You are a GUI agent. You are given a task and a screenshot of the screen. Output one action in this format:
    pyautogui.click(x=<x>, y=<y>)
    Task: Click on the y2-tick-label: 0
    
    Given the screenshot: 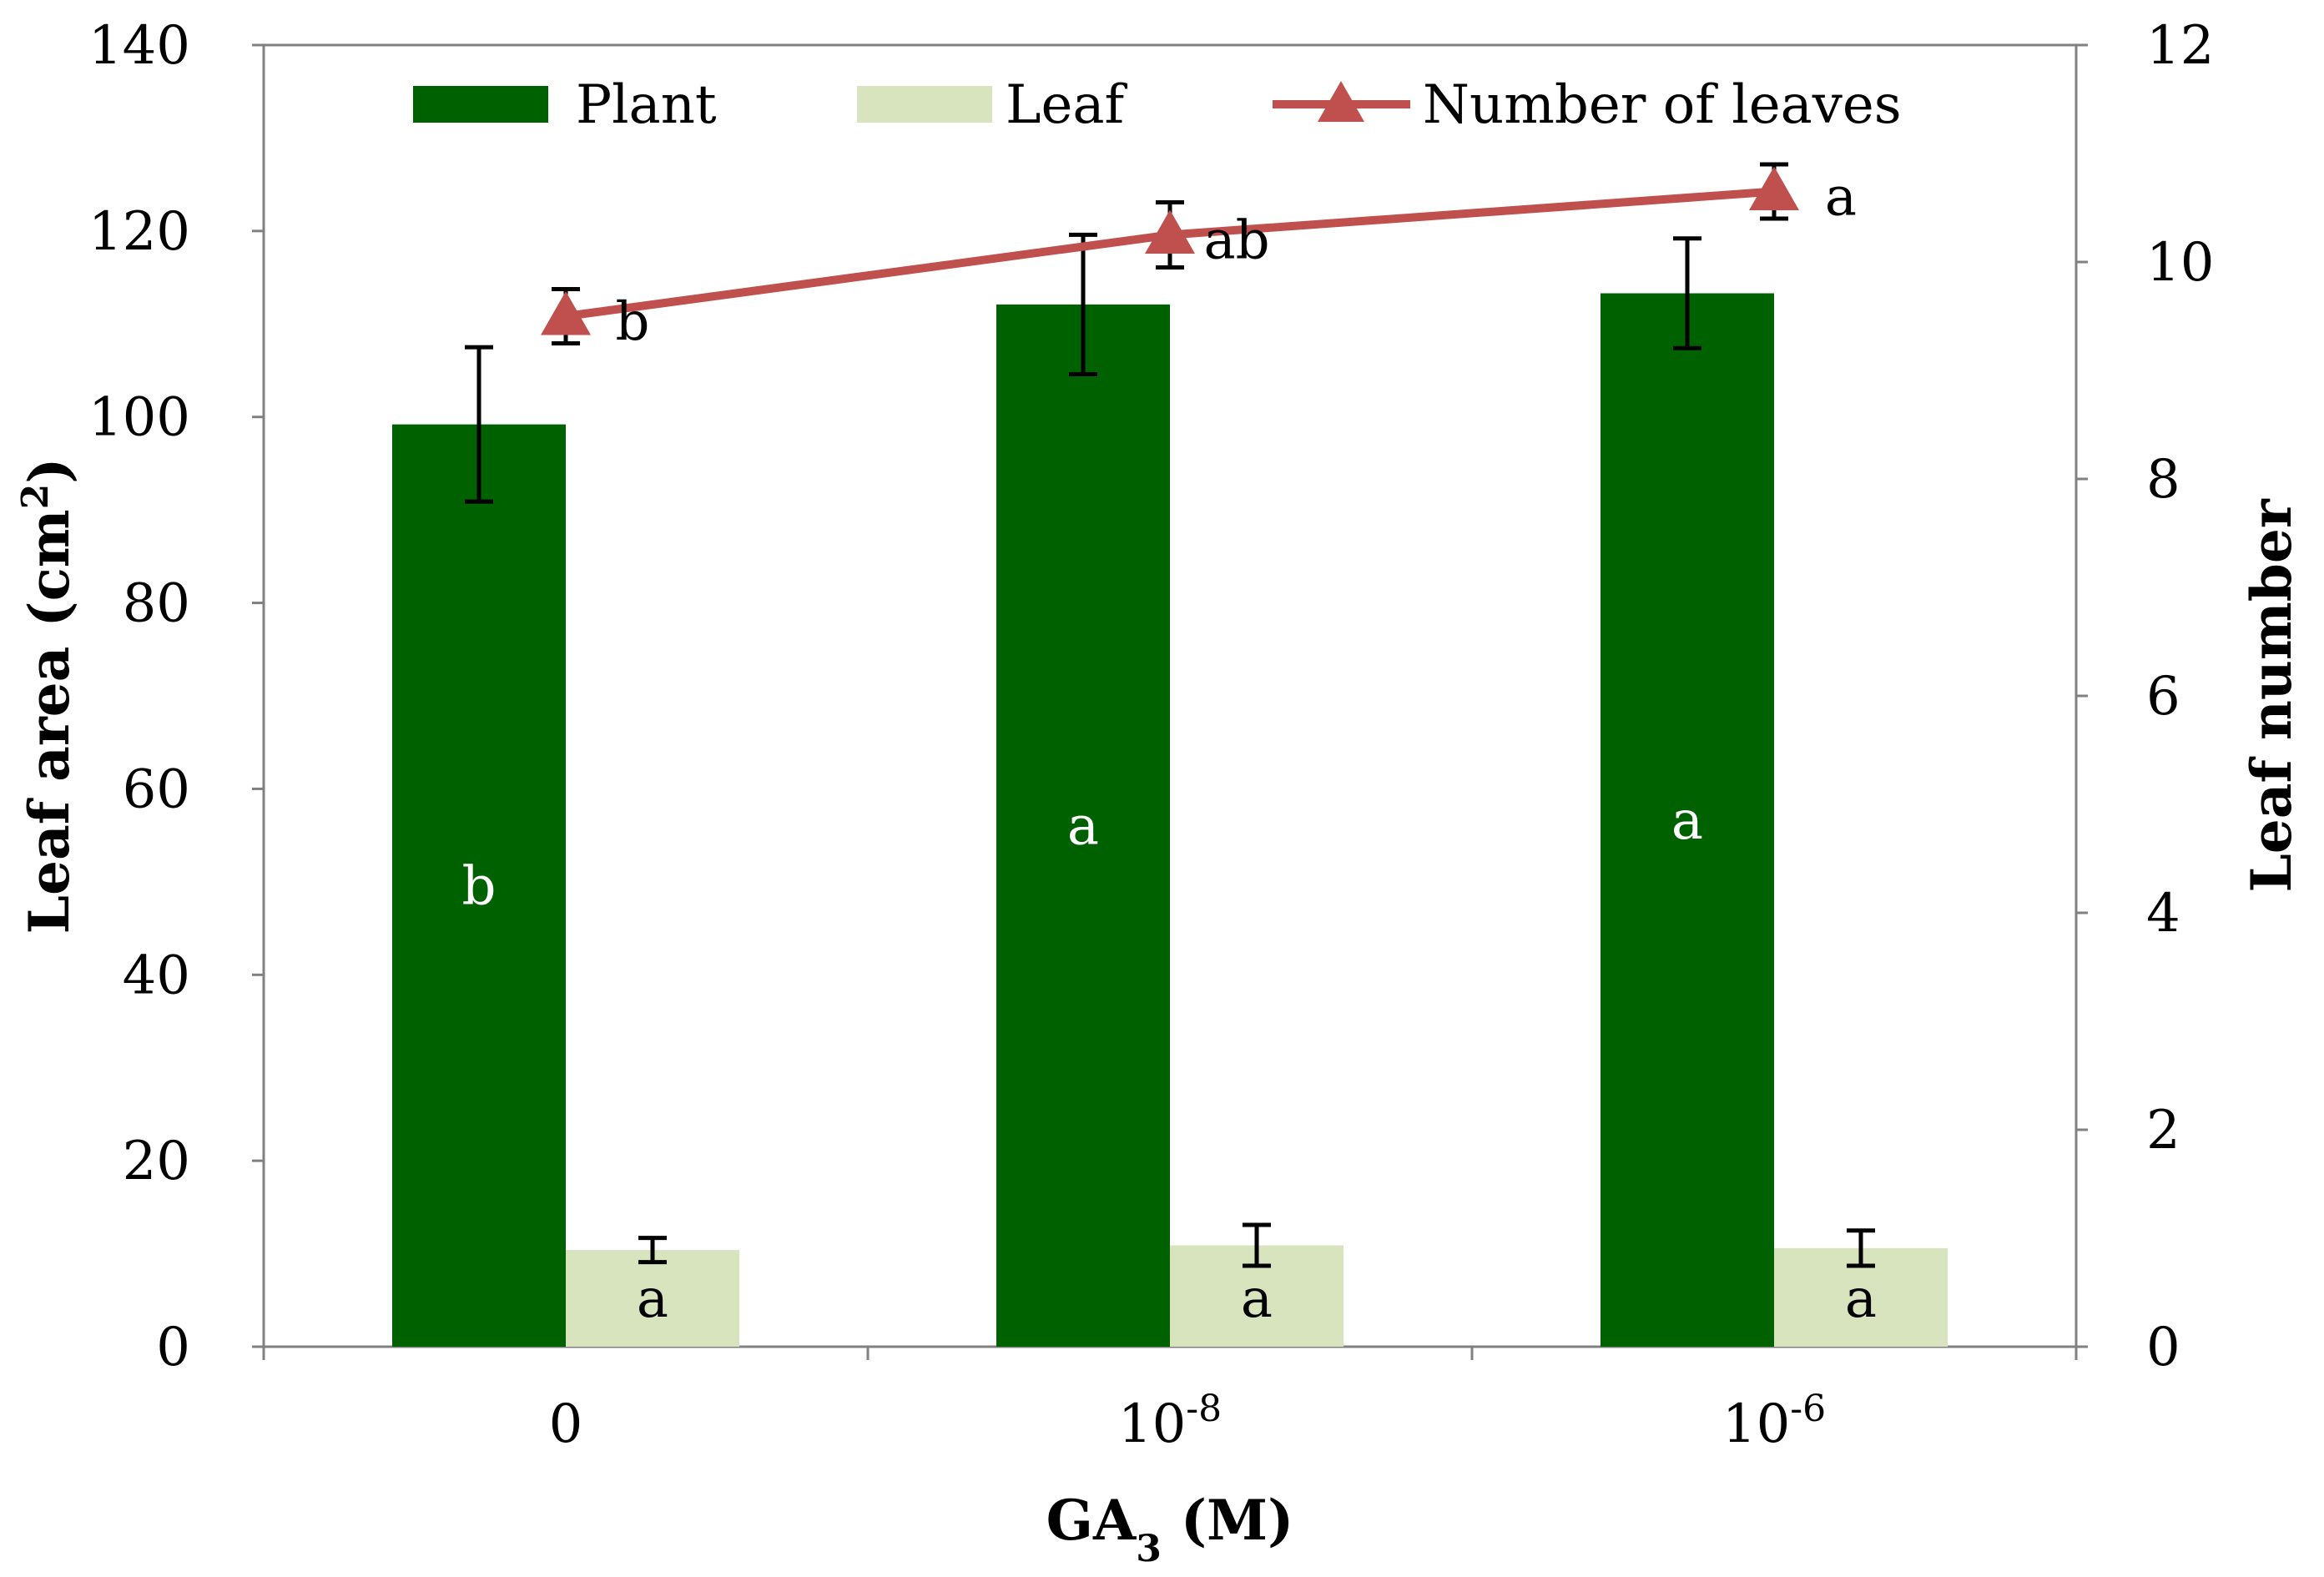 What is the action you would take?
    pyautogui.click(x=2163, y=1347)
    